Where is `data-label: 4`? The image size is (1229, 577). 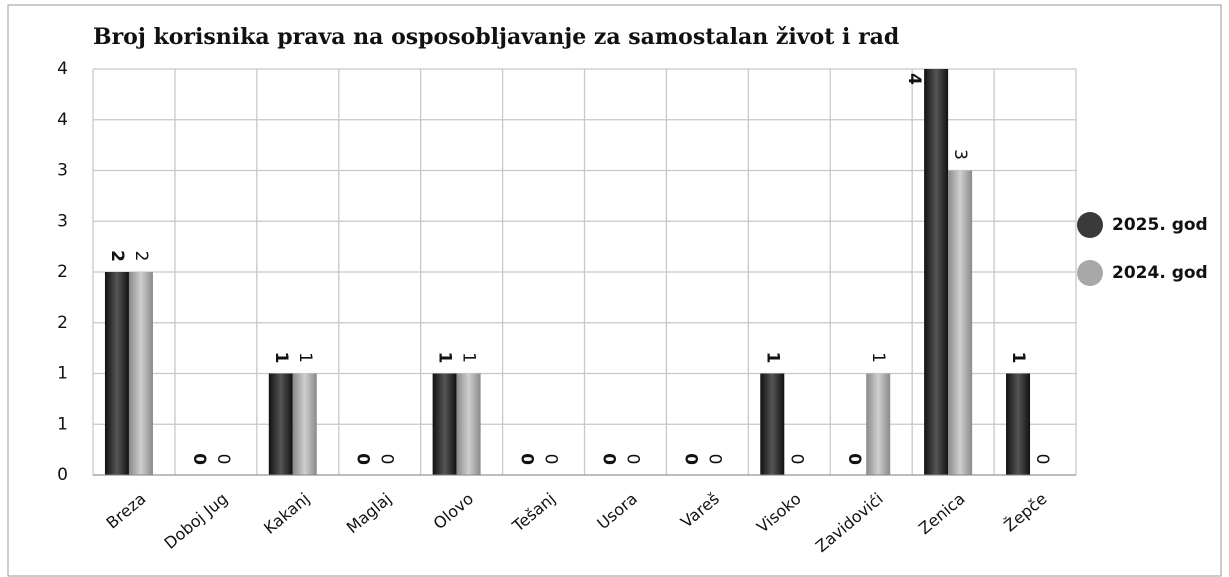 data-label: 4 is located at coordinates (914, 79).